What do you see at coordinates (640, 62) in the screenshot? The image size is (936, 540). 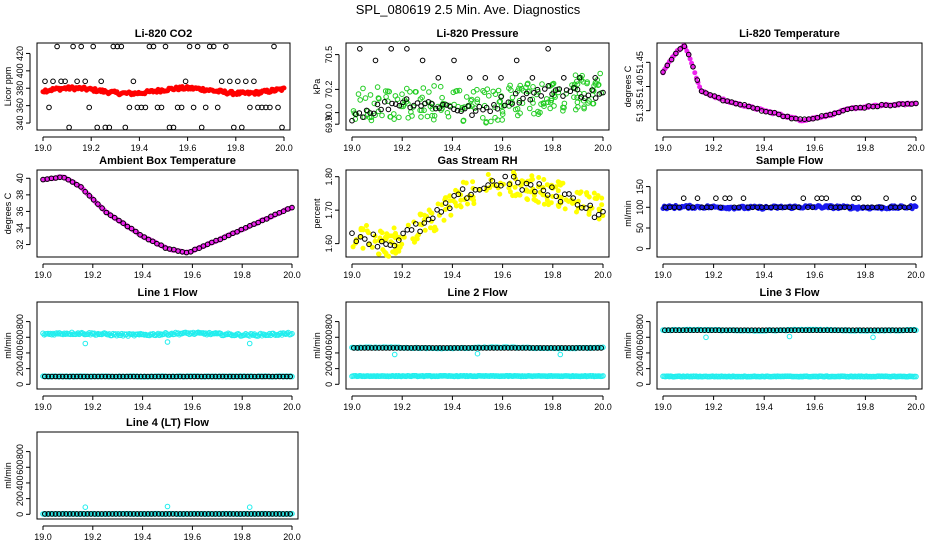 I see `y-tick-label: 51.45` at bounding box center [640, 62].